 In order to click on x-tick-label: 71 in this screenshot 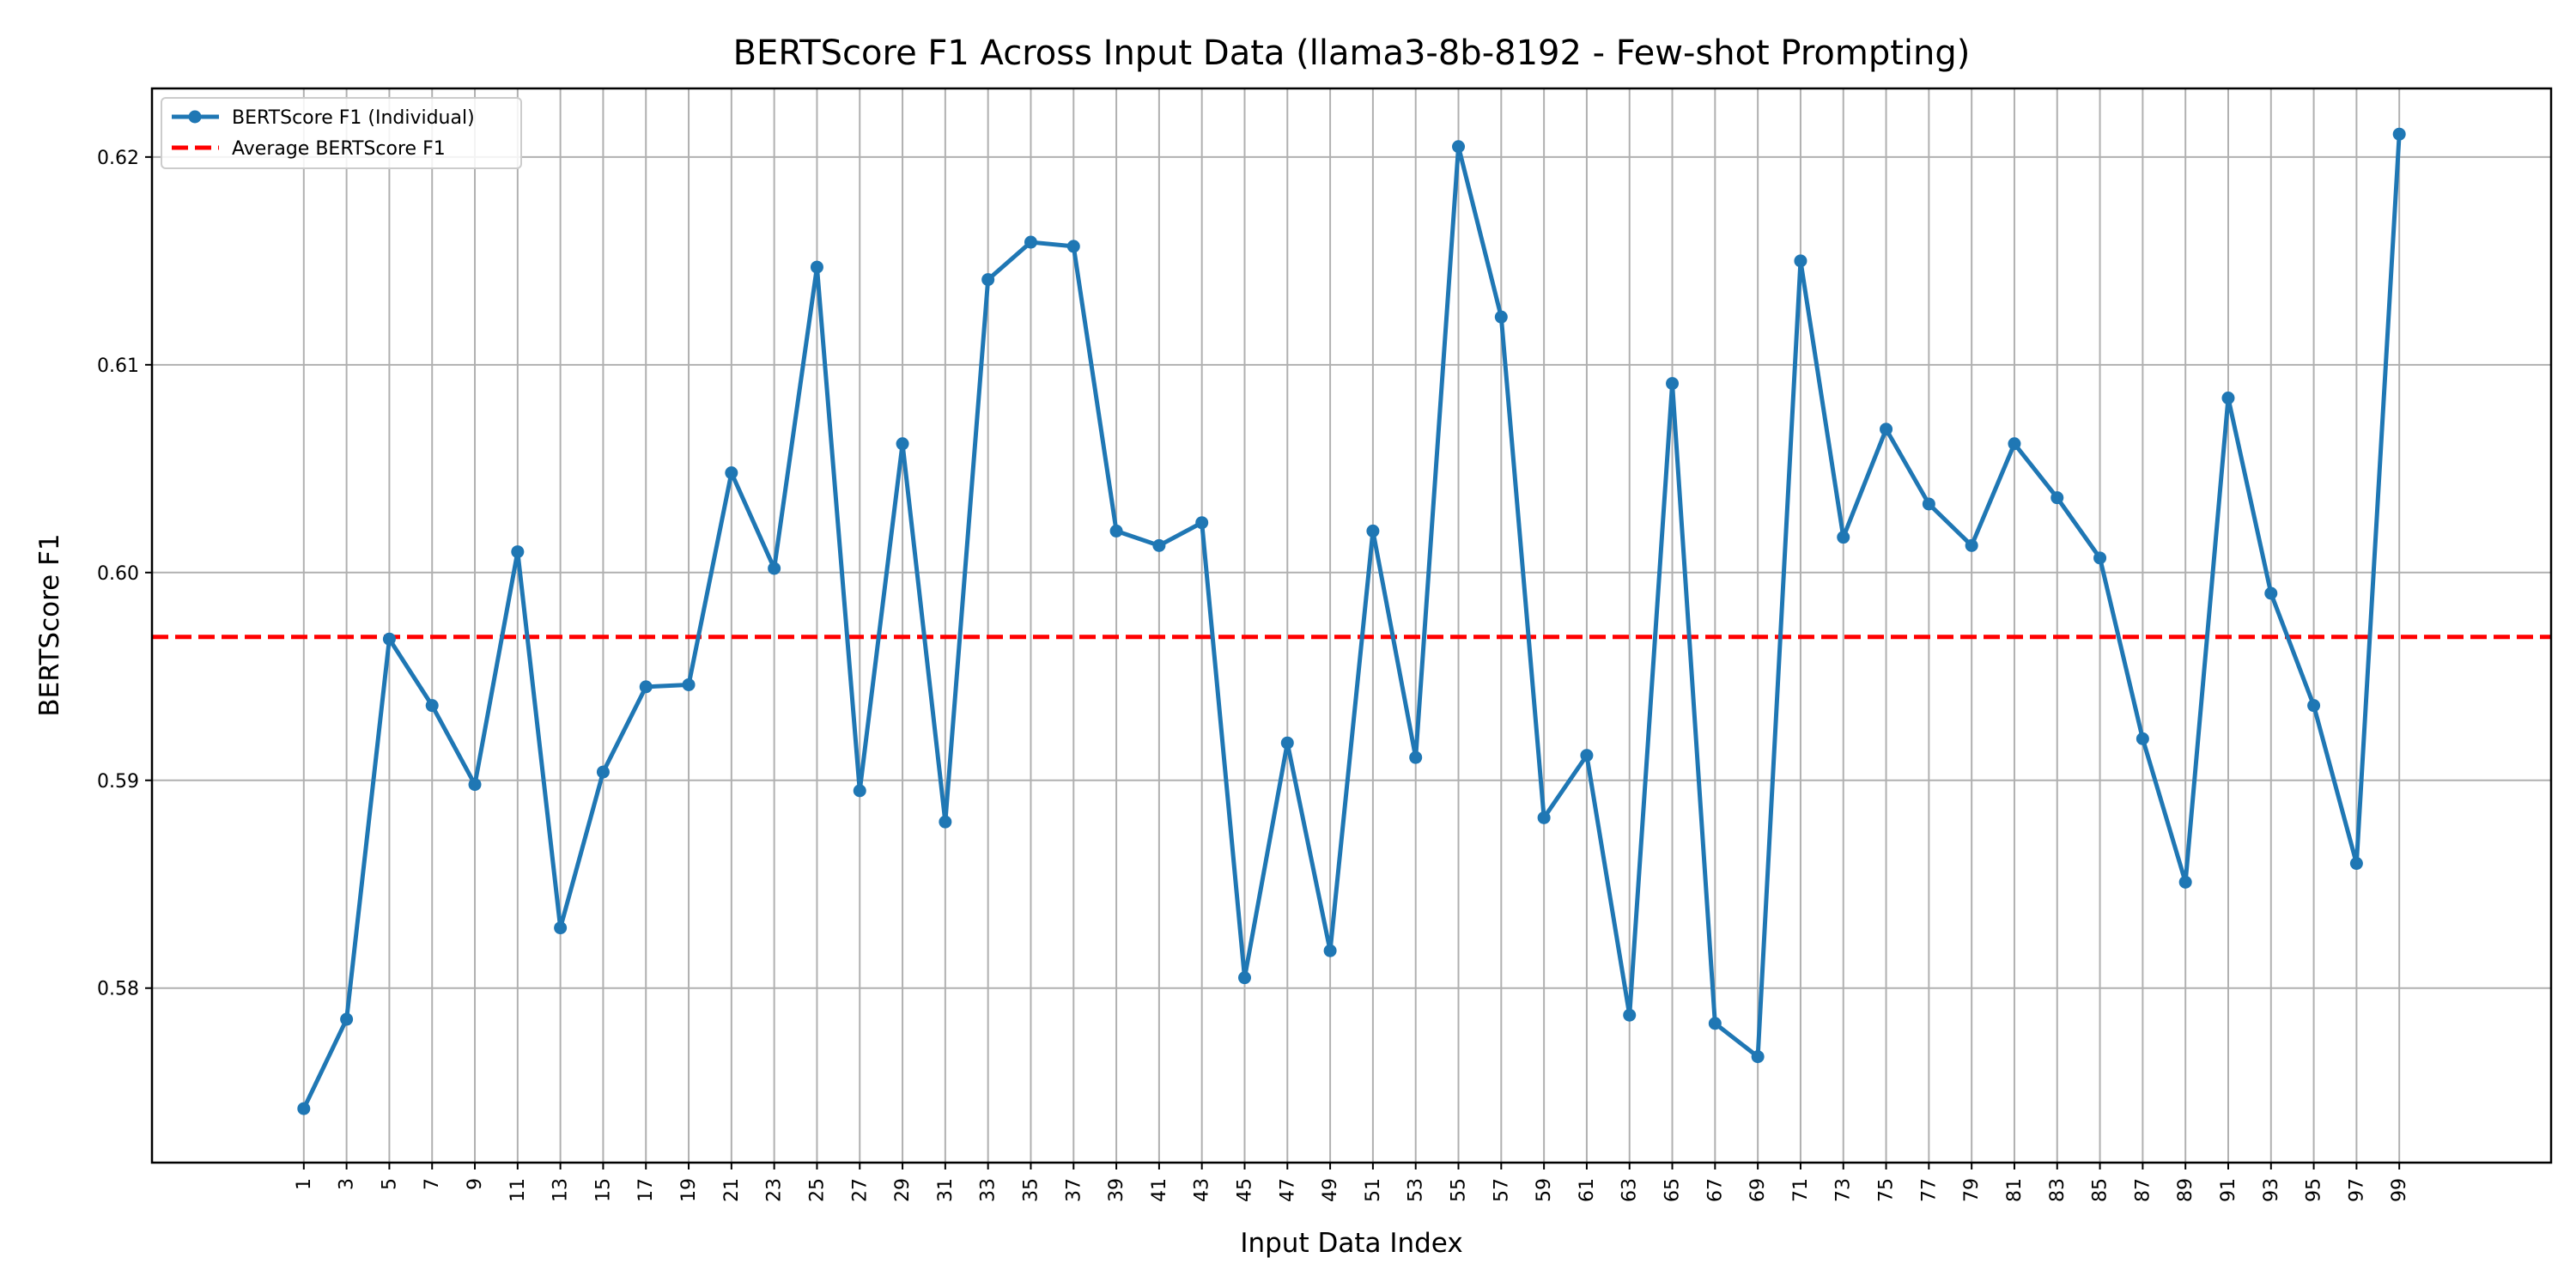, I will do `click(1801, 1190)`.